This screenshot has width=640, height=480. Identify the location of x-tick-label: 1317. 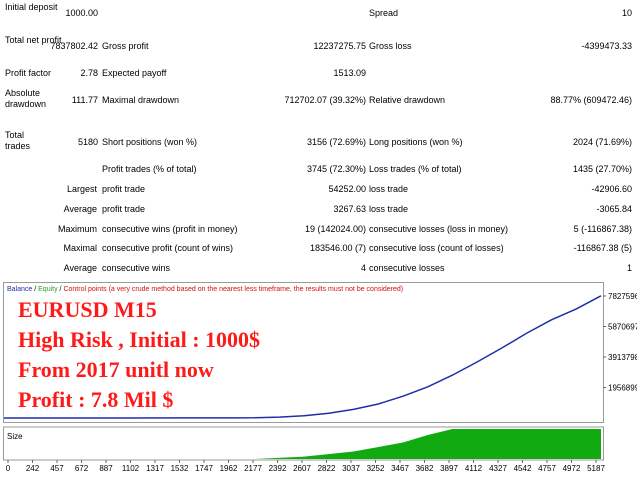
(155, 468).